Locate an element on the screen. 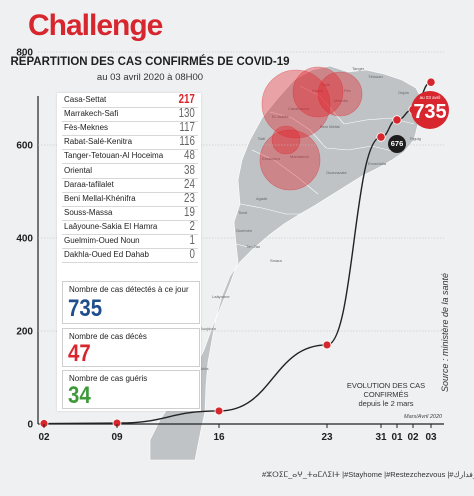 The image size is (474, 496). region-name: Dakhla-Oued Ed Dahab is located at coordinates (106, 255).